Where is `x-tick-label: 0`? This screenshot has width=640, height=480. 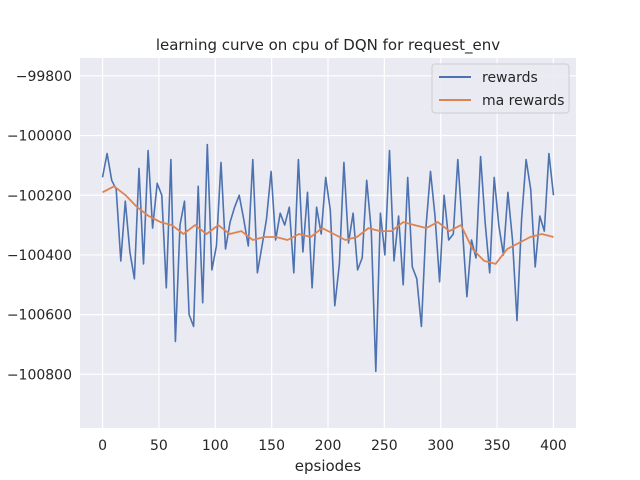 x-tick-label: 0 is located at coordinates (102, 446).